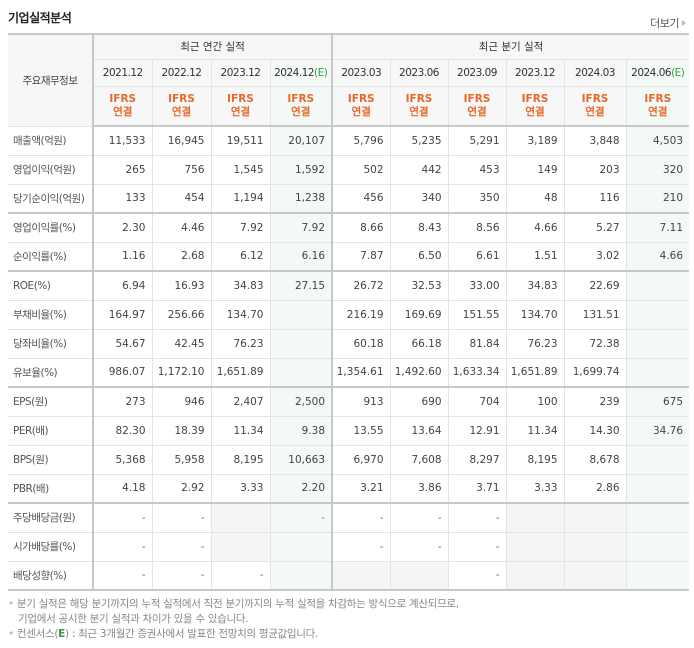 The width and height of the screenshot is (694, 648). Describe the element at coordinates (240, 198) in the screenshot. I see `value-cell: 1,194` at that location.